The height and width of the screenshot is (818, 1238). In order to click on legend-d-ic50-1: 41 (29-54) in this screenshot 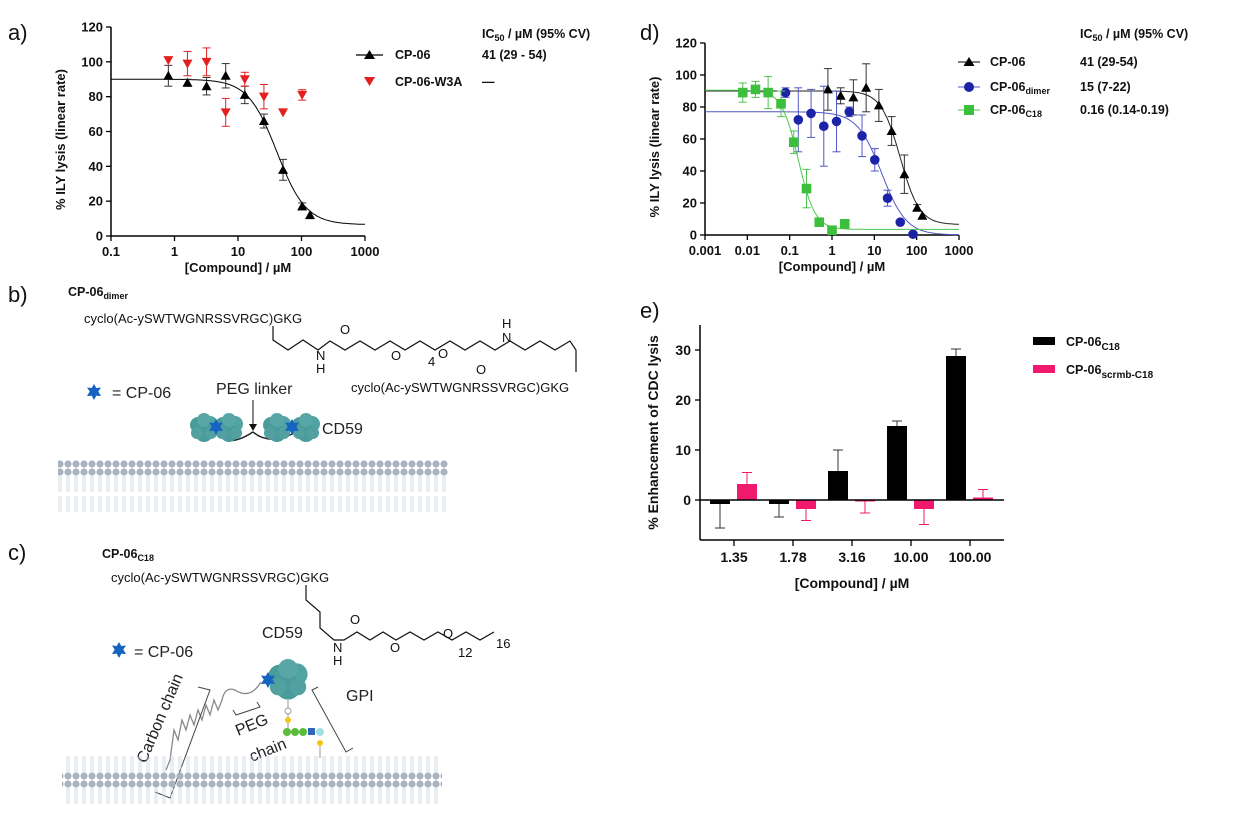, I will do `click(1109, 62)`.